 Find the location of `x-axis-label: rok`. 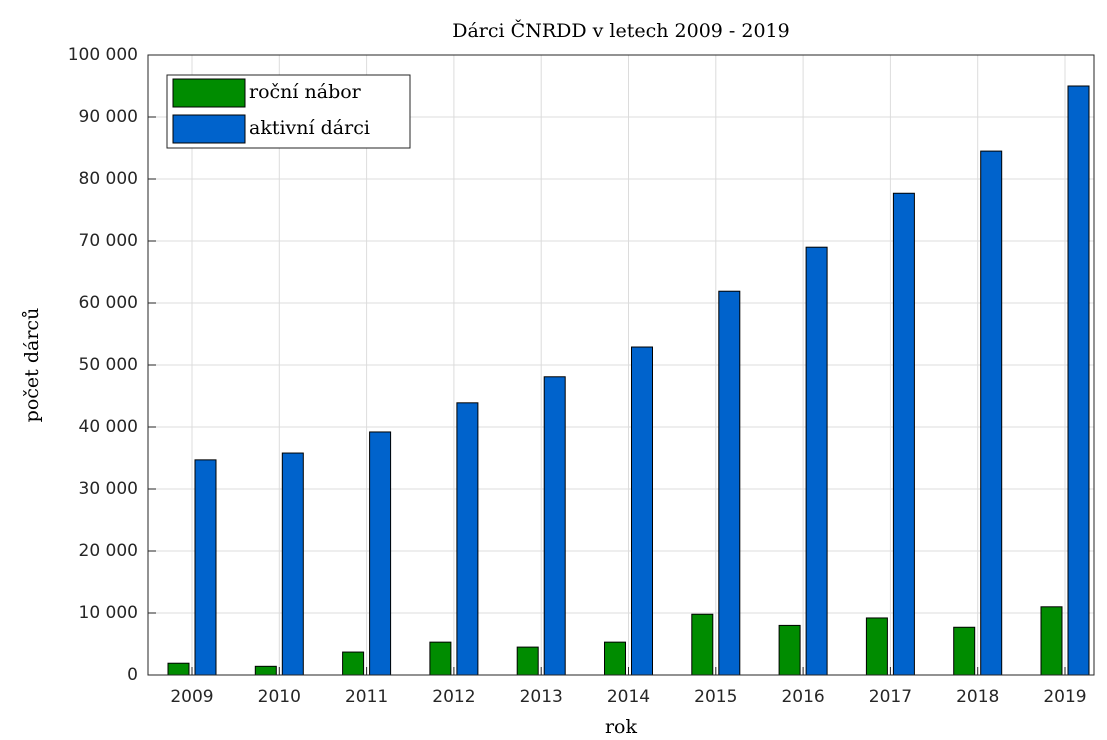

x-axis-label: rok is located at coordinates (621, 727).